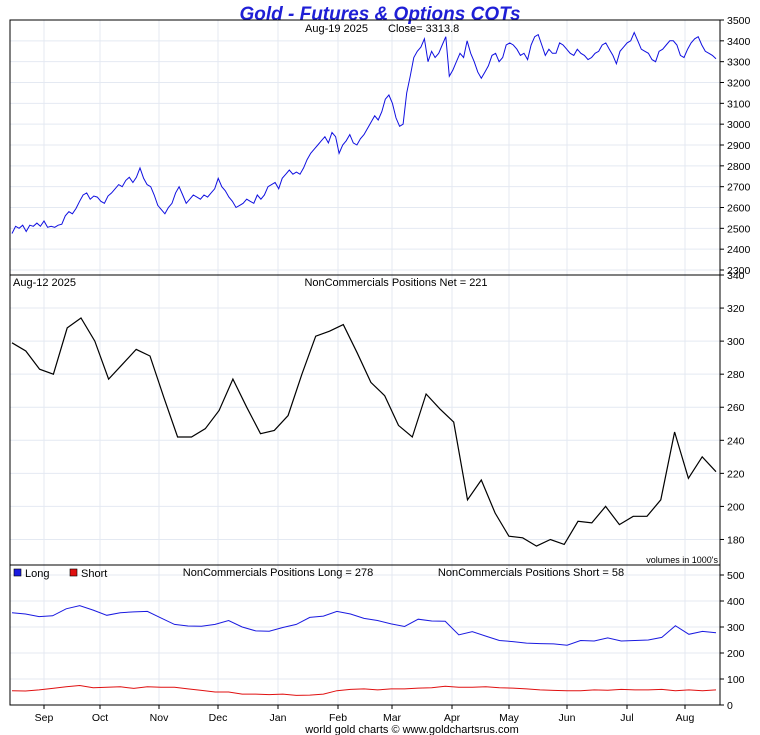  What do you see at coordinates (739, 167) in the screenshot?
I see `y-tick-label: 2800` at bounding box center [739, 167].